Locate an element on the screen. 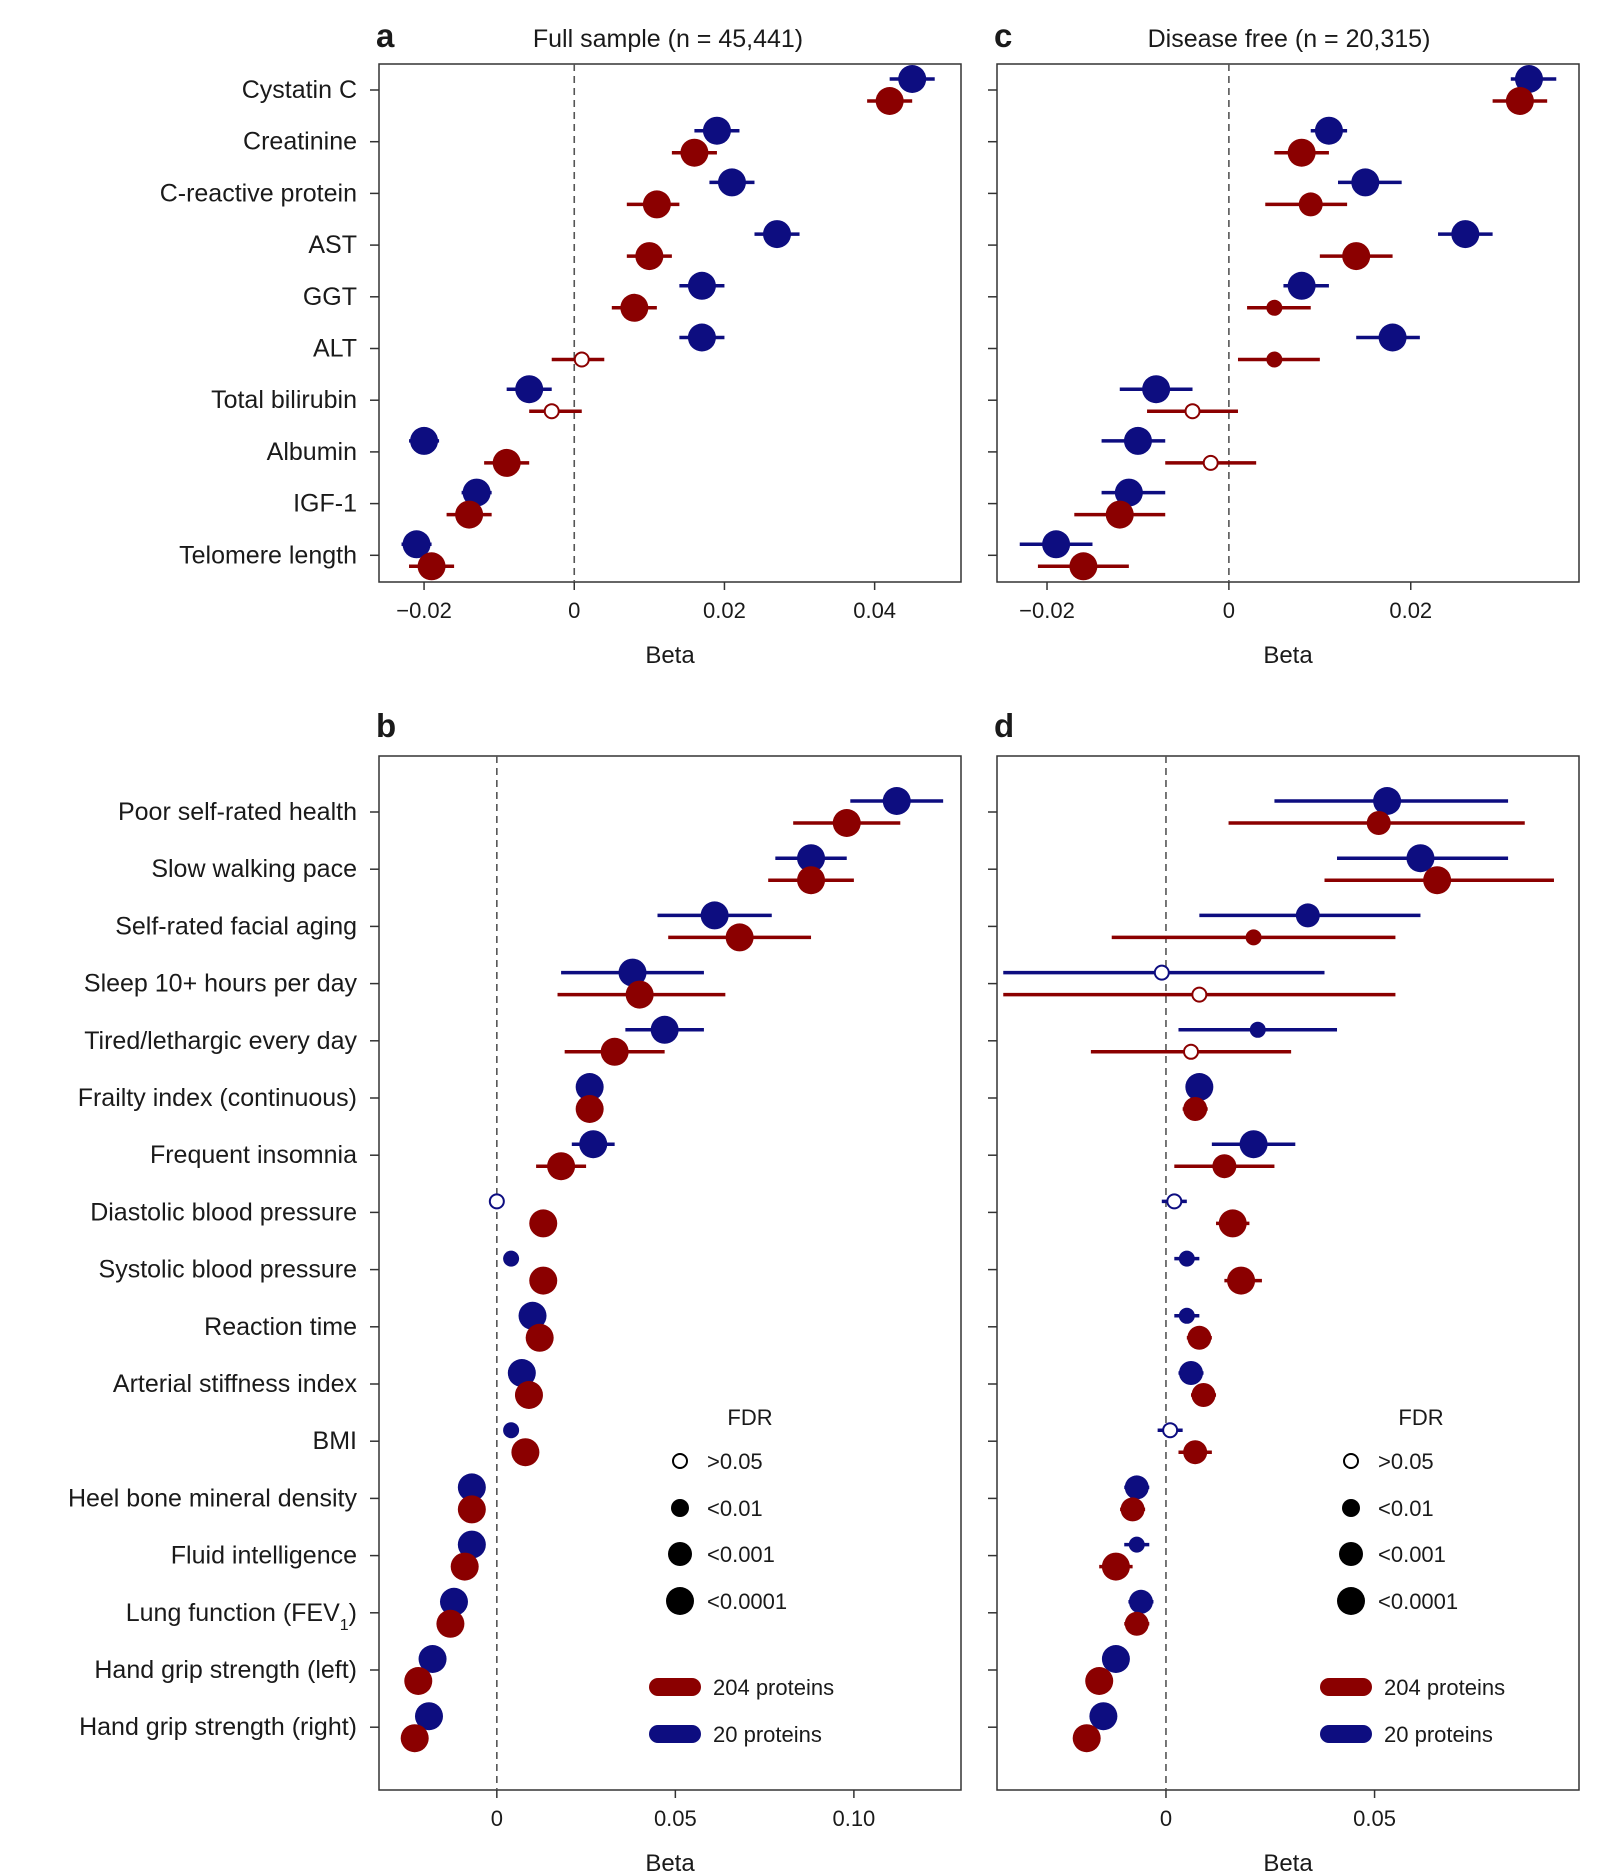 The image size is (1603, 1875). panel-a-frame is located at coordinates (670, 323).